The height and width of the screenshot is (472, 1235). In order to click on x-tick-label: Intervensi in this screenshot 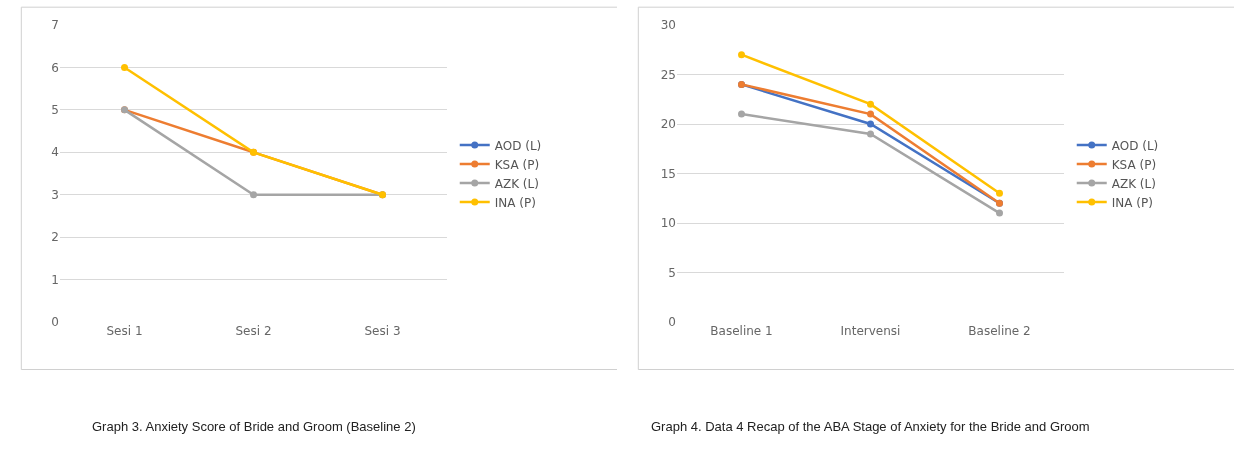, I will do `click(870, 331)`.